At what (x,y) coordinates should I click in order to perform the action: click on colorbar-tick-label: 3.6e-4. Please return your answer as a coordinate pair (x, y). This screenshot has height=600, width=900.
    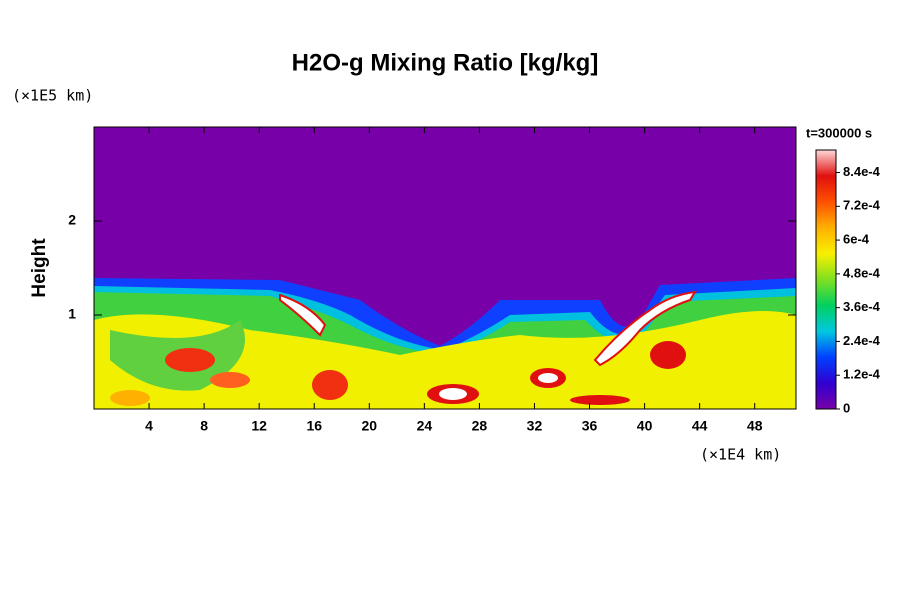
    Looking at the image, I should click on (862, 306).